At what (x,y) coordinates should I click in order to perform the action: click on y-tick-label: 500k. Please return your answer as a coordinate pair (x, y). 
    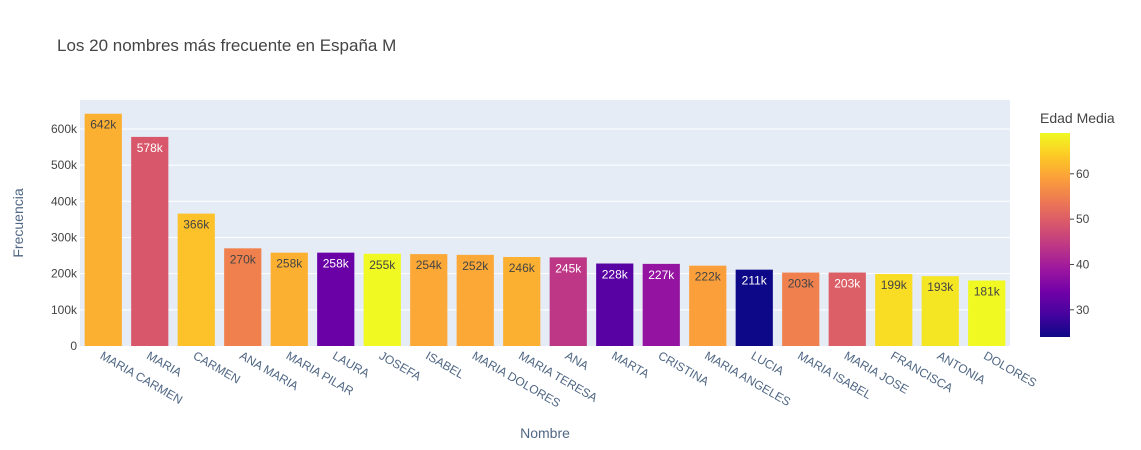
    Looking at the image, I should click on (64, 165).